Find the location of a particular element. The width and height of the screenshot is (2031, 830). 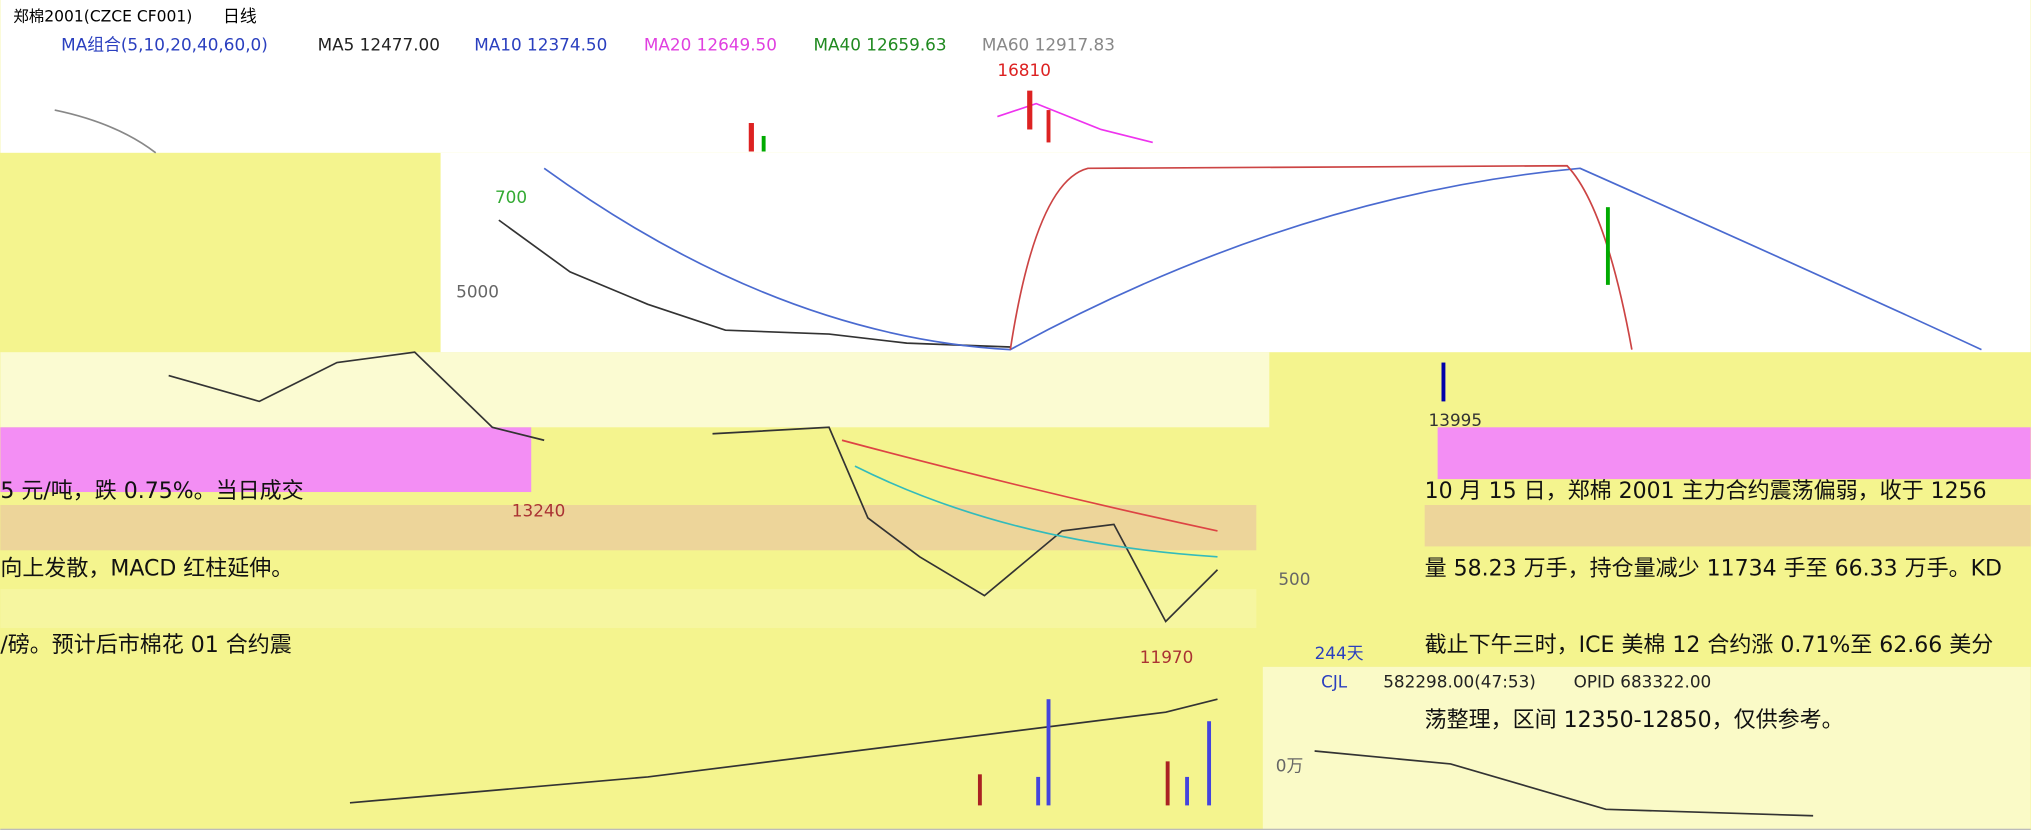

article-text: 荡整理，区间 12350-12850，仅供参考。 is located at coordinates (1634, 720).